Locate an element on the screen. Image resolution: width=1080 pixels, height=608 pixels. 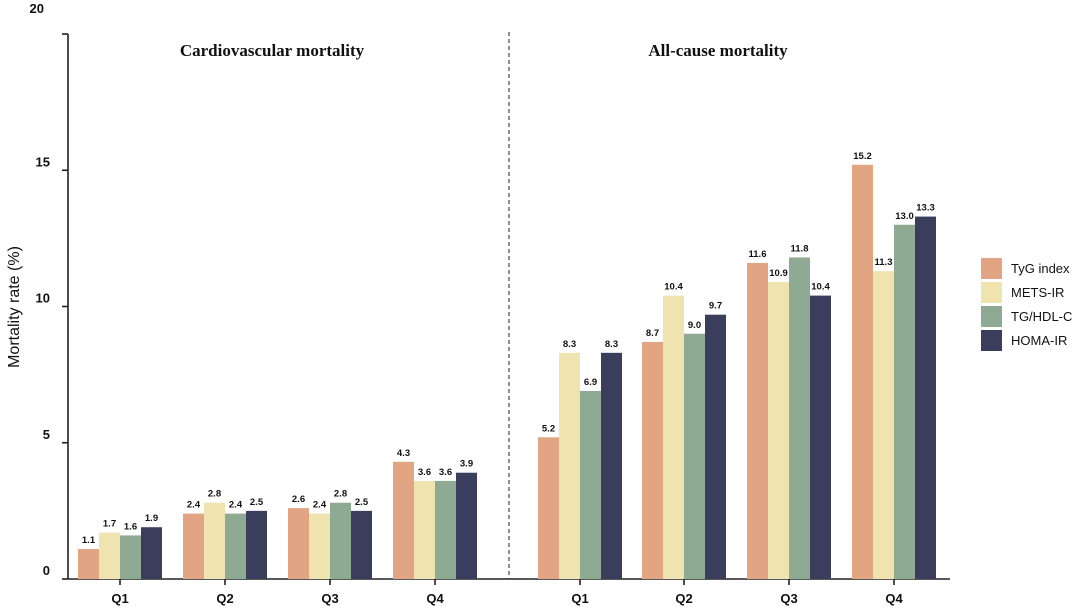
data-label-0-Q2-1: 2.8 is located at coordinates (214, 494).